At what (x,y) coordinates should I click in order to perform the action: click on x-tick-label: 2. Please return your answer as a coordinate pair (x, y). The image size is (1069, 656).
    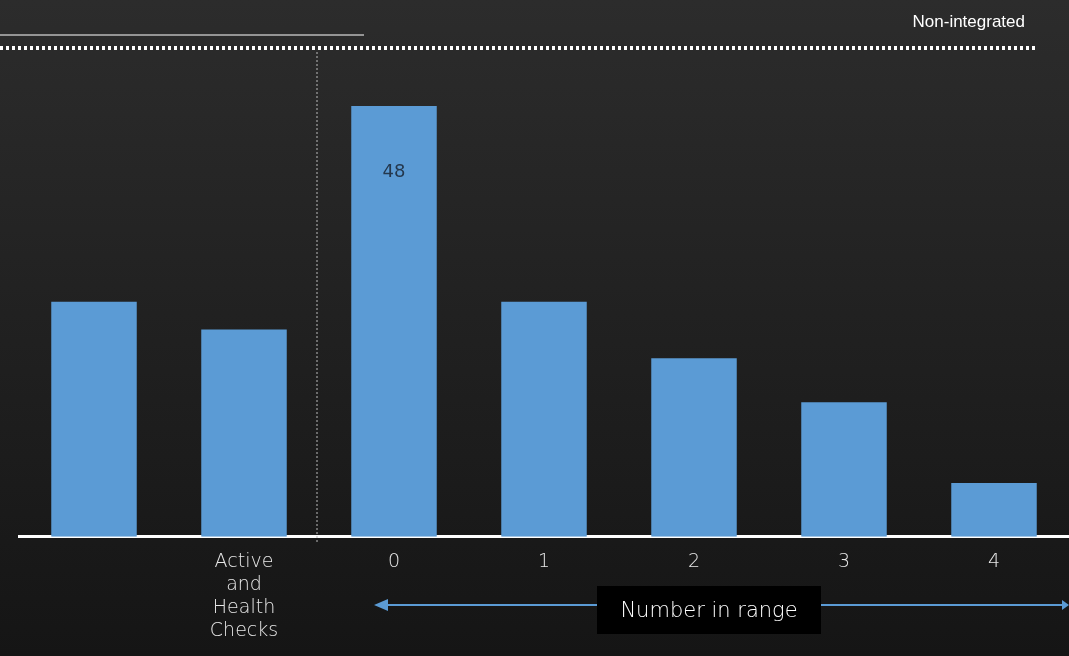
    Looking at the image, I should click on (694, 560).